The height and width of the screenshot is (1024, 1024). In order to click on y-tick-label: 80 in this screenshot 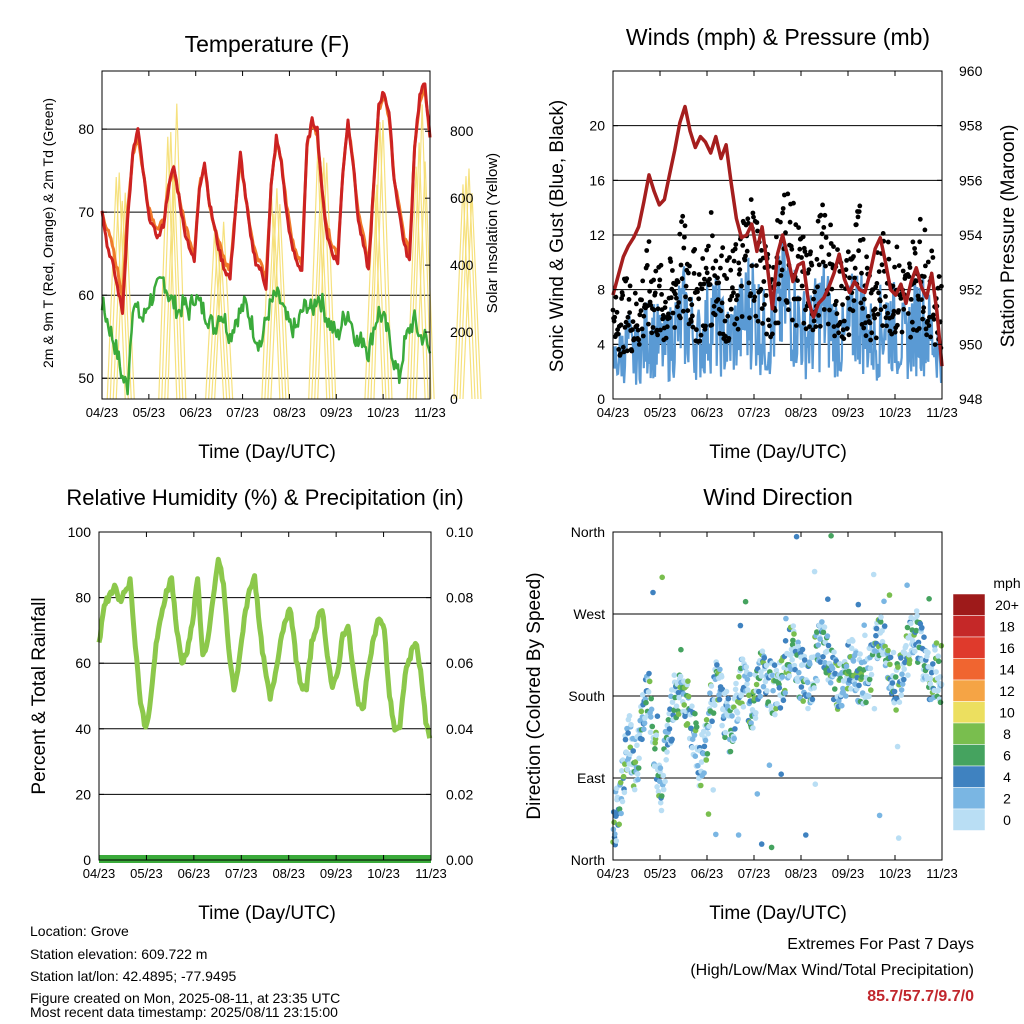, I will do `click(83, 598)`.